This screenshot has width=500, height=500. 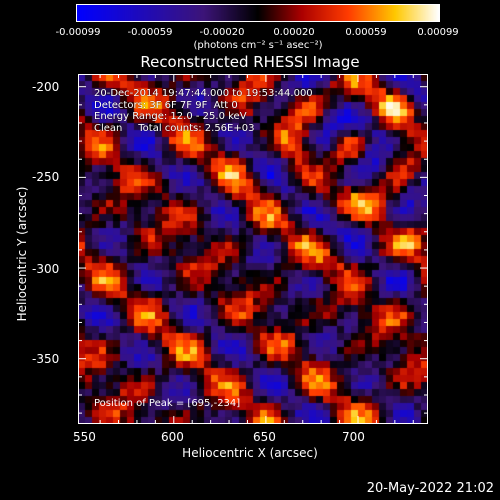 I want to click on annotation-energy-range: Energy Range: 12.0 - 25.0 keV, so click(x=170, y=116).